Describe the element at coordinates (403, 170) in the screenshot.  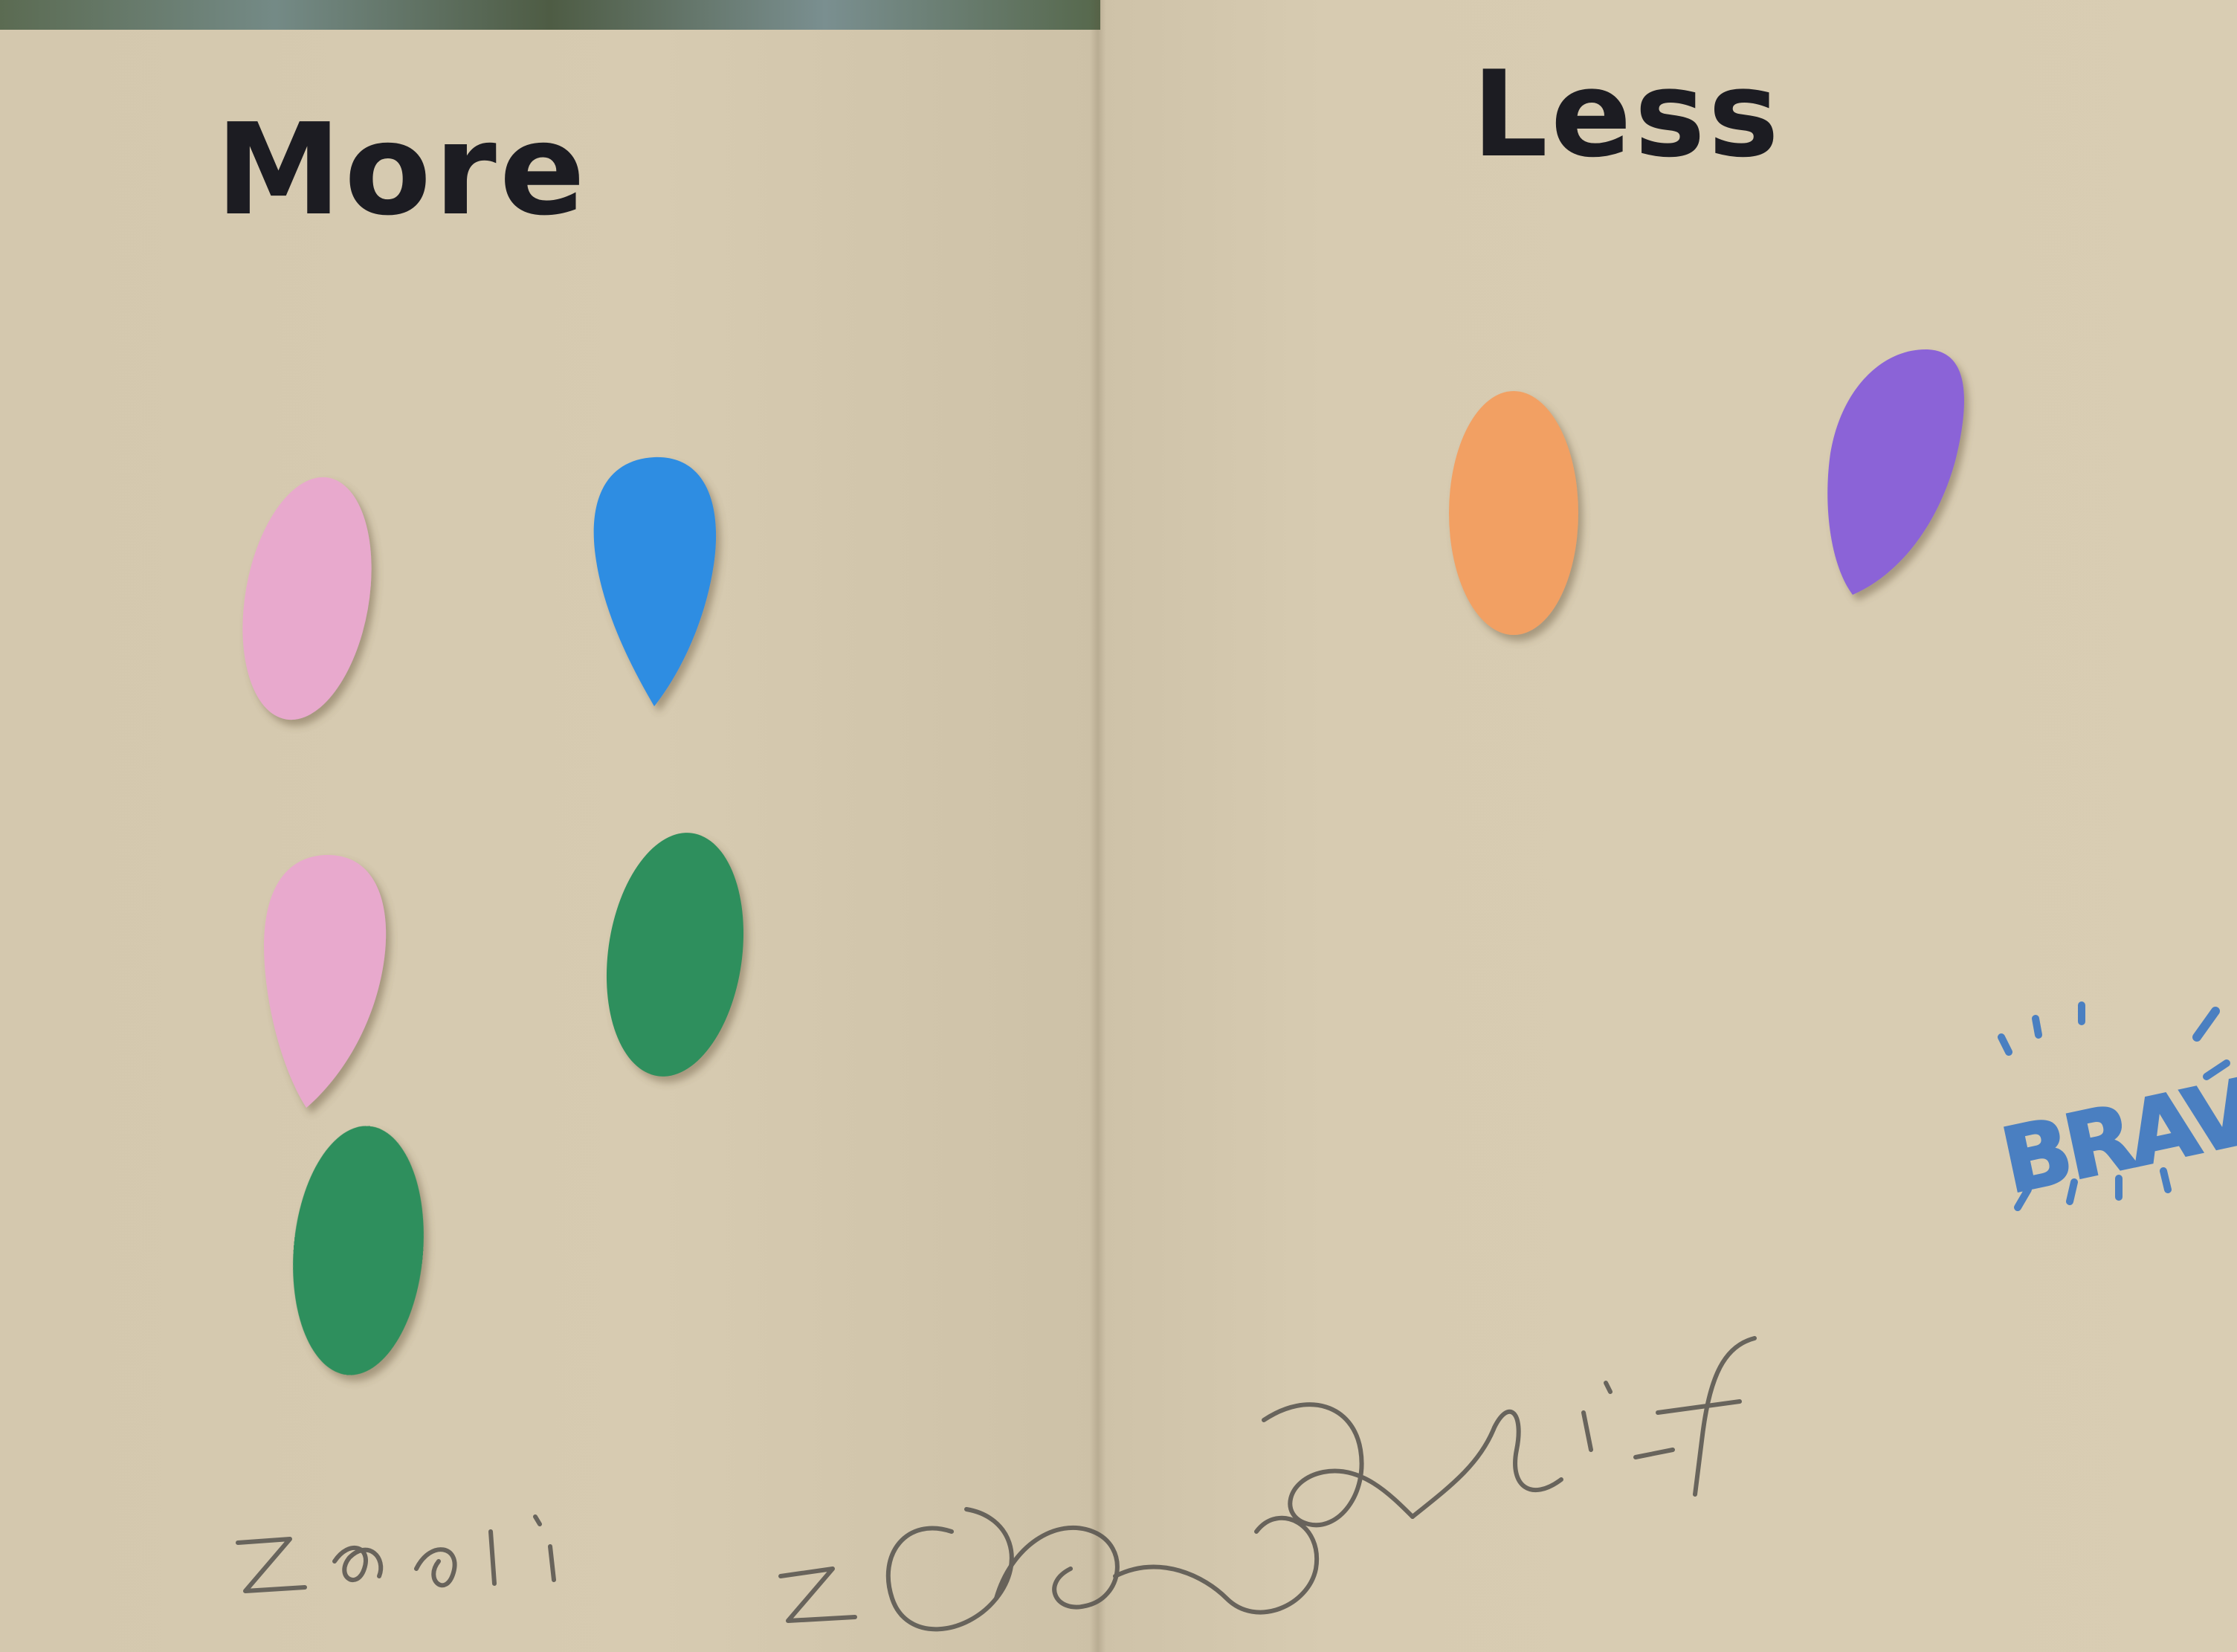
I see `more-heading: More` at that location.